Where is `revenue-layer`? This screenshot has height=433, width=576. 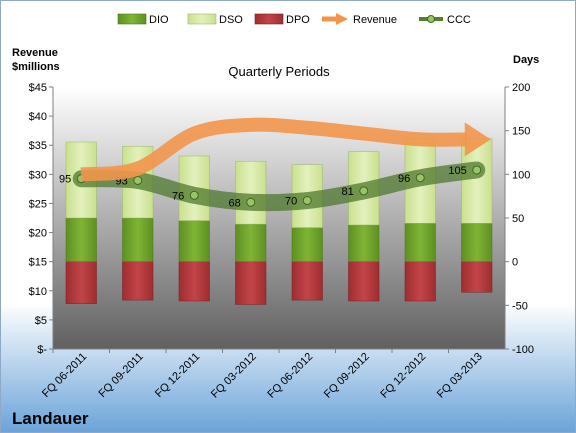
revenue-layer is located at coordinates (285, 149).